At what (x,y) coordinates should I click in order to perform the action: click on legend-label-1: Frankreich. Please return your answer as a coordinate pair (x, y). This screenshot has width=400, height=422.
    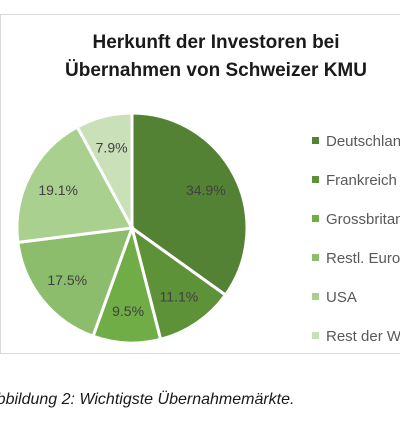
    Looking at the image, I should click on (361, 180).